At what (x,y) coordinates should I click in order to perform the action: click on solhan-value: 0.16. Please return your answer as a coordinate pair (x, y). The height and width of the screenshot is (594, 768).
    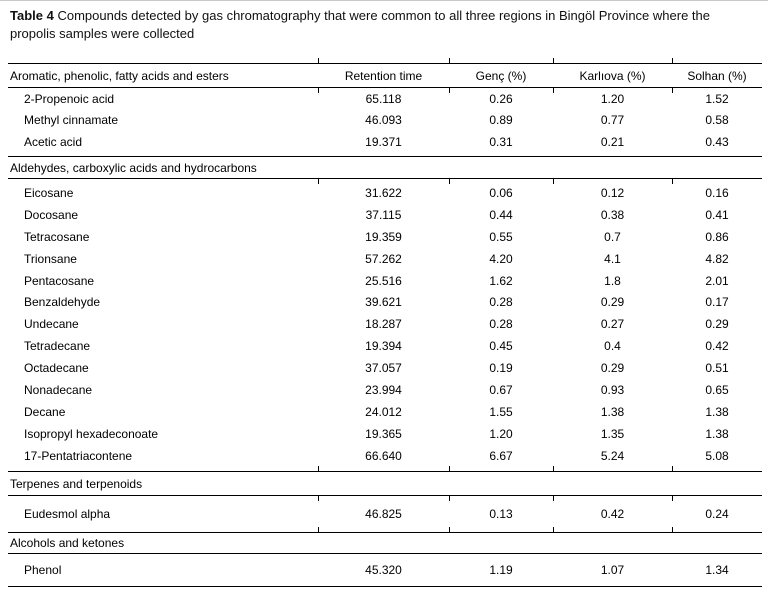
    Looking at the image, I should click on (717, 192).